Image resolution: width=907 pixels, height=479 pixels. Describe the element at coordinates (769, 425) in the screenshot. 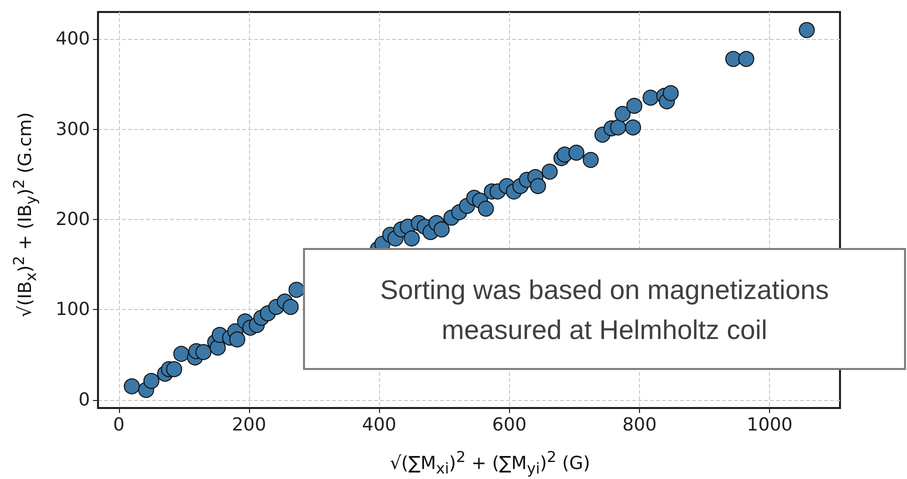

I see `x-tick-label: 1000` at that location.